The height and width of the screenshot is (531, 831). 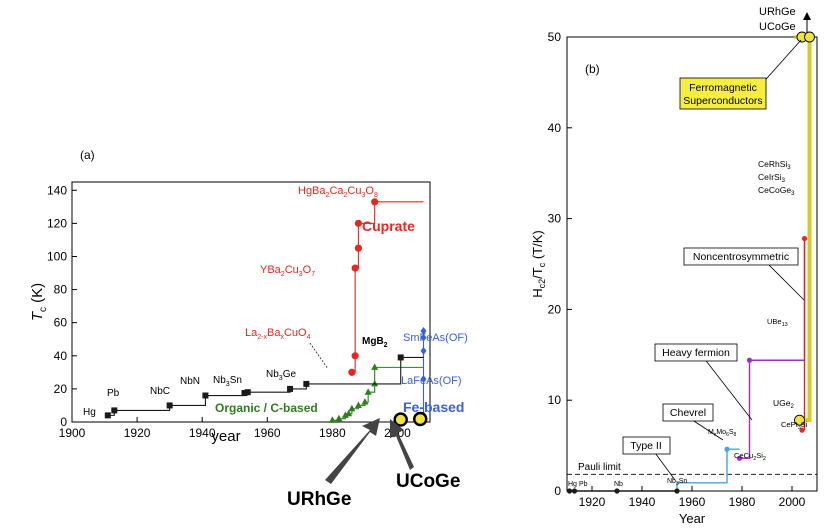 I want to click on label-urhge-top: URhGe, so click(x=777, y=12).